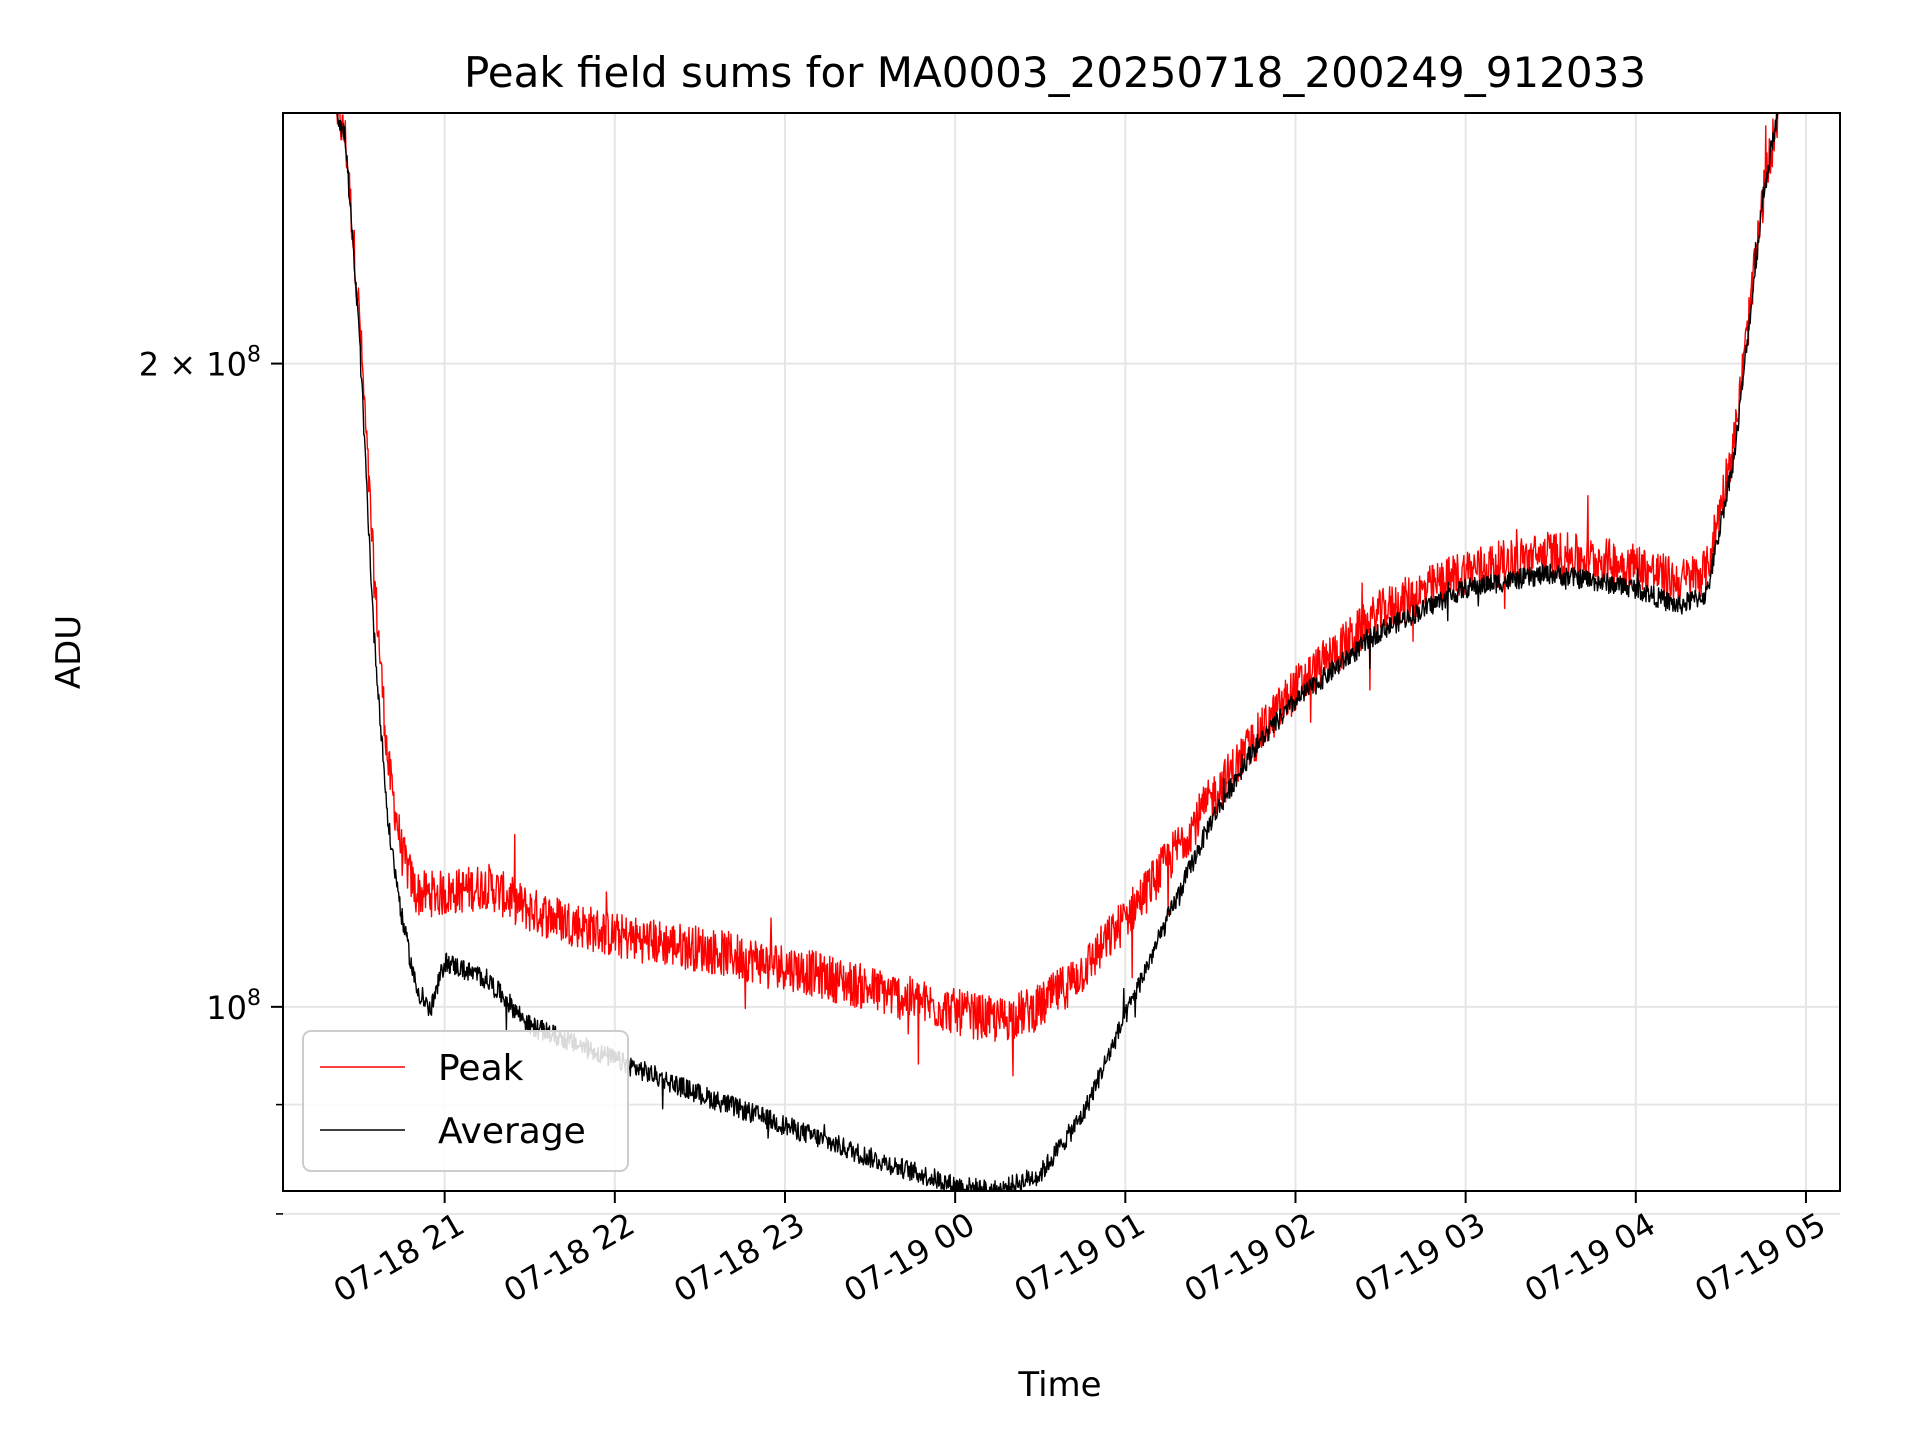  Describe the element at coordinates (1059, 1385) in the screenshot. I see `x-axis-label: Time` at that location.